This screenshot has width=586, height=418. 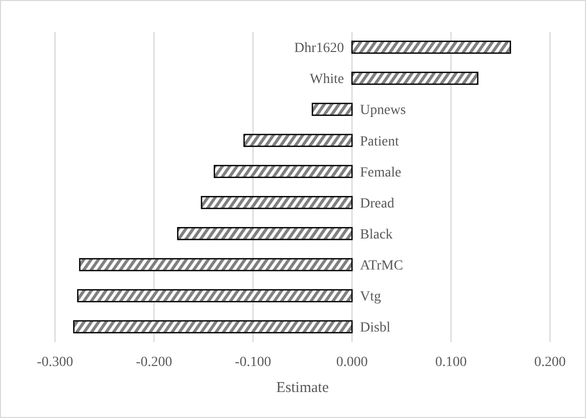 What do you see at coordinates (379, 142) in the screenshot?
I see `y-tick-label: Patient` at bounding box center [379, 142].